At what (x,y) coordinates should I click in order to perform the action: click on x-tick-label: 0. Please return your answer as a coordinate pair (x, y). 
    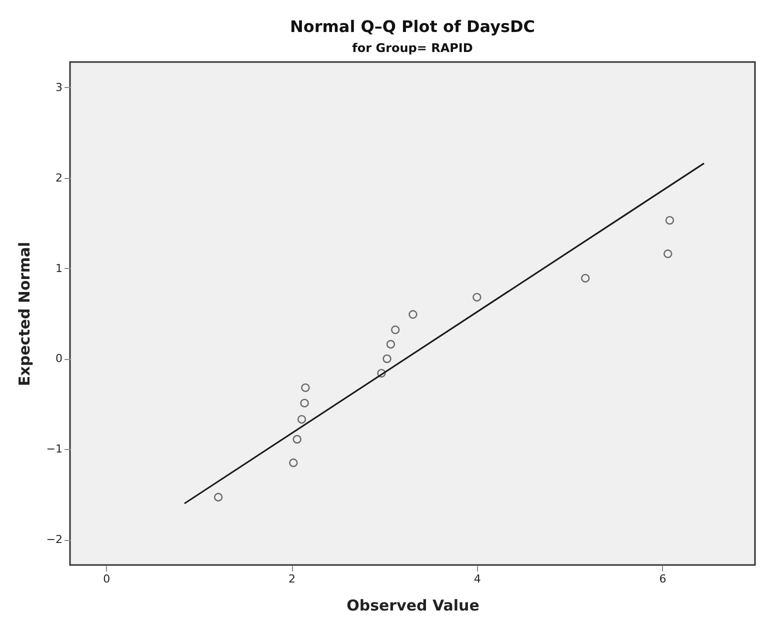
    Looking at the image, I should click on (106, 579).